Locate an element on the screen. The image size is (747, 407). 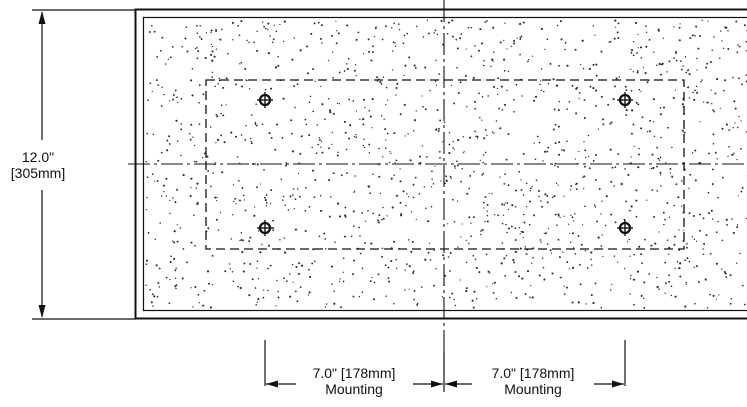
height-imperial-text: 12.0" is located at coordinates (38, 157).